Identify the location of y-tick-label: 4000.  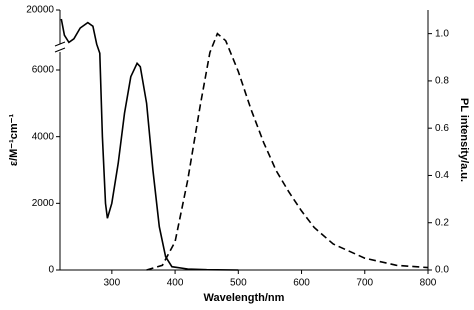
(43, 136).